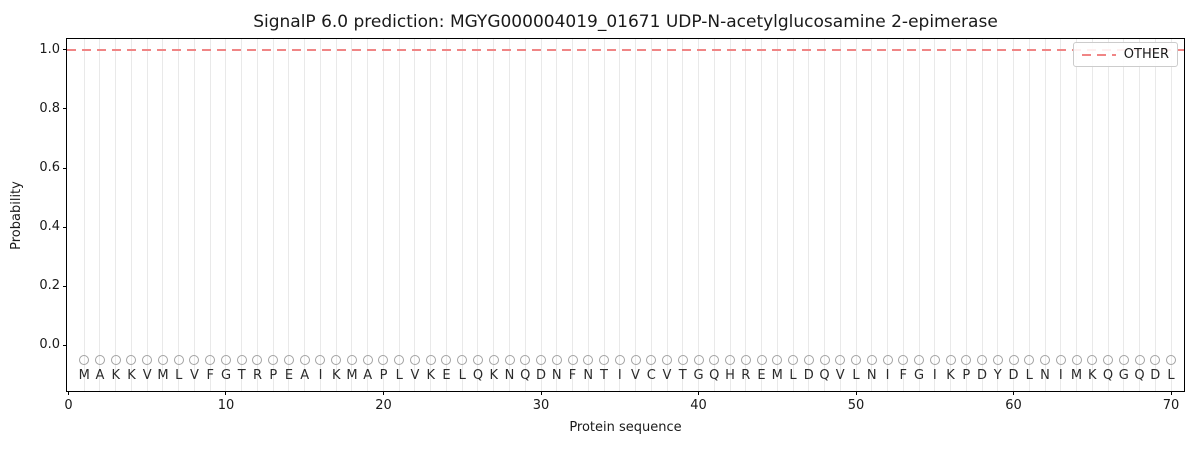 The height and width of the screenshot is (450, 1200). What do you see at coordinates (49, 168) in the screenshot?
I see `y-axis-tick-label: 0.6` at bounding box center [49, 168].